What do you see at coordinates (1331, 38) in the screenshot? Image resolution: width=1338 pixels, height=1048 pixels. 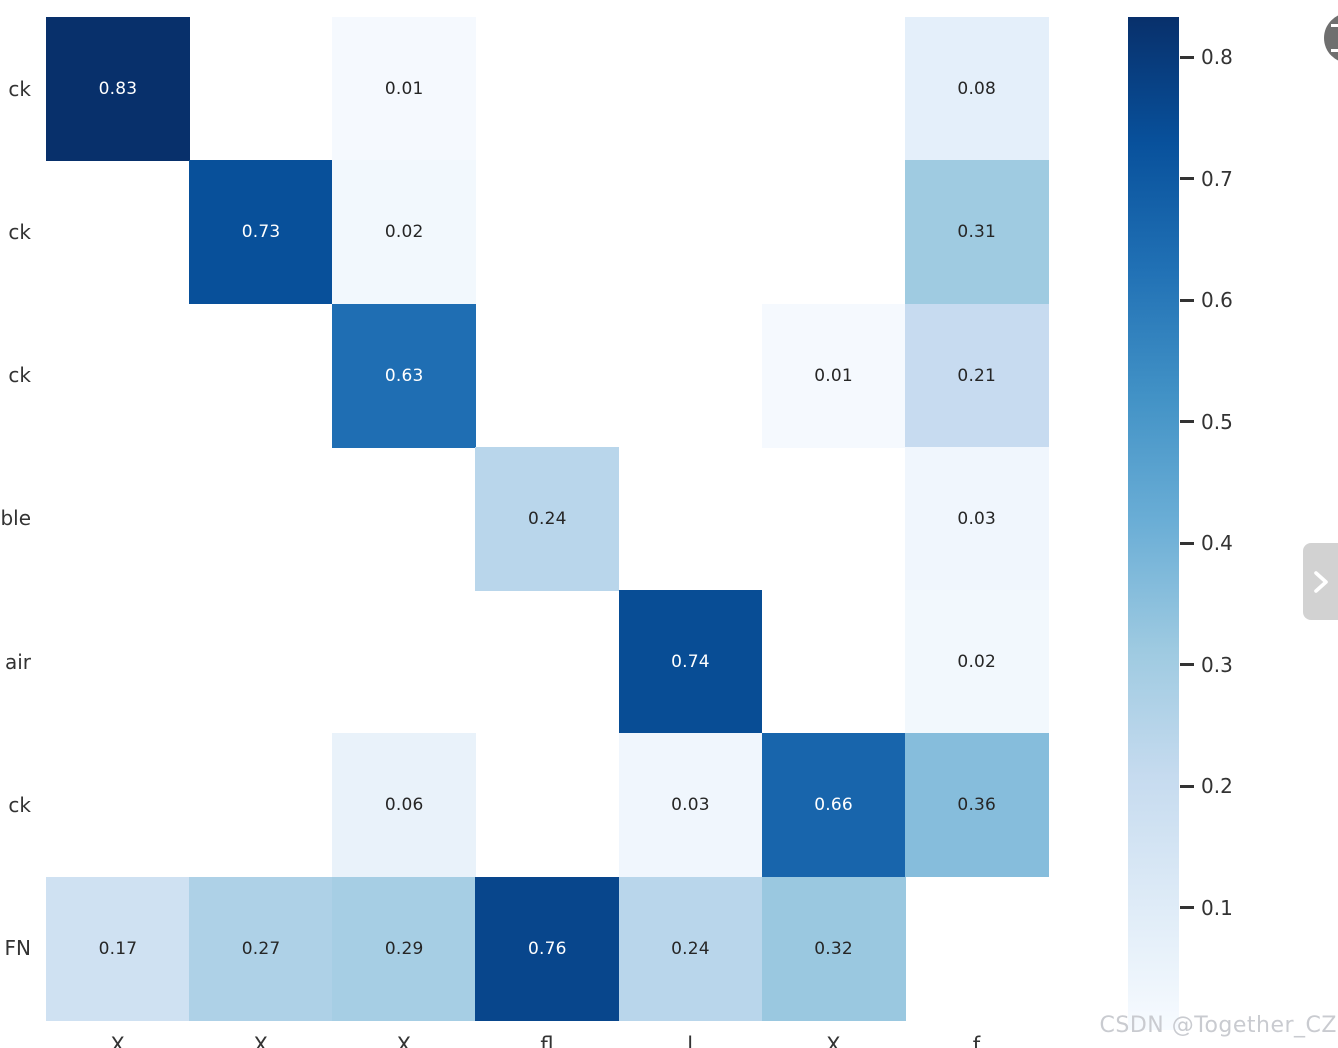 I see `csdn-float-button` at bounding box center [1331, 38].